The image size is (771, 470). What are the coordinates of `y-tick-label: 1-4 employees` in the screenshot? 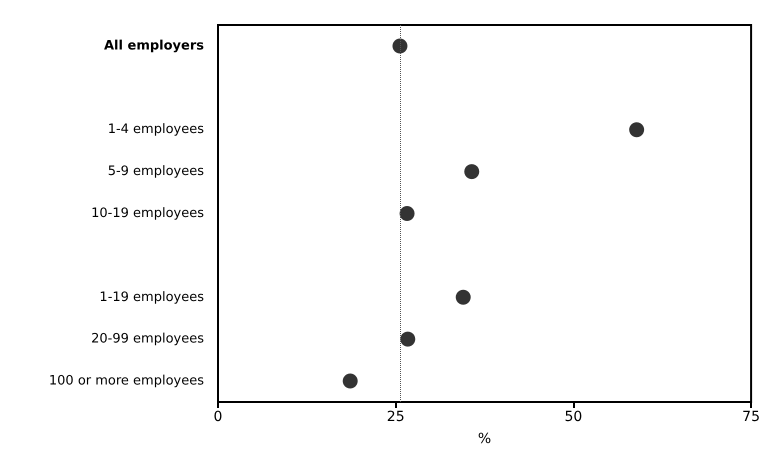 It's located at (156, 130).